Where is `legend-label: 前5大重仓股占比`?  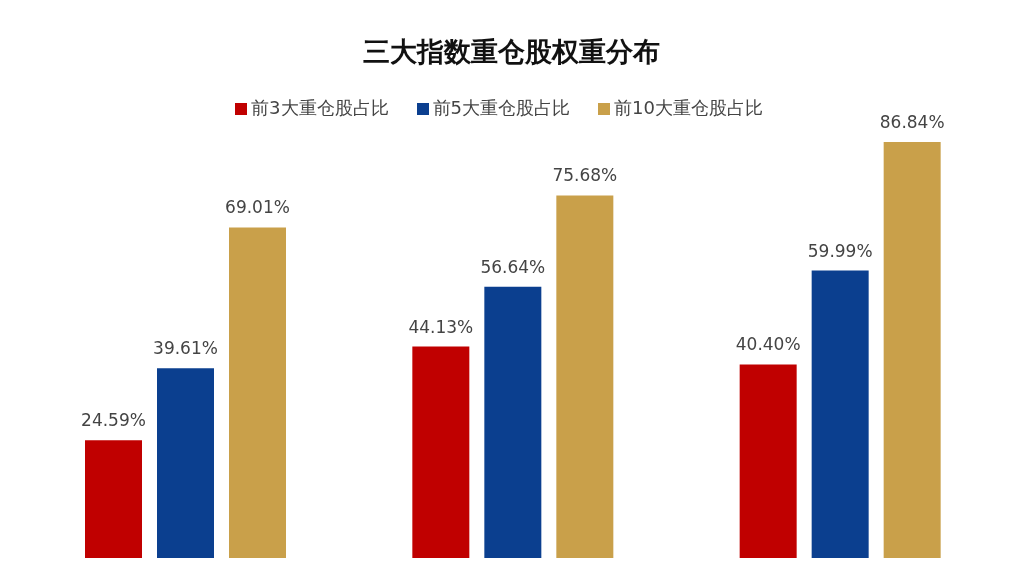 legend-label: 前5大重仓股占比 is located at coordinates (501, 107).